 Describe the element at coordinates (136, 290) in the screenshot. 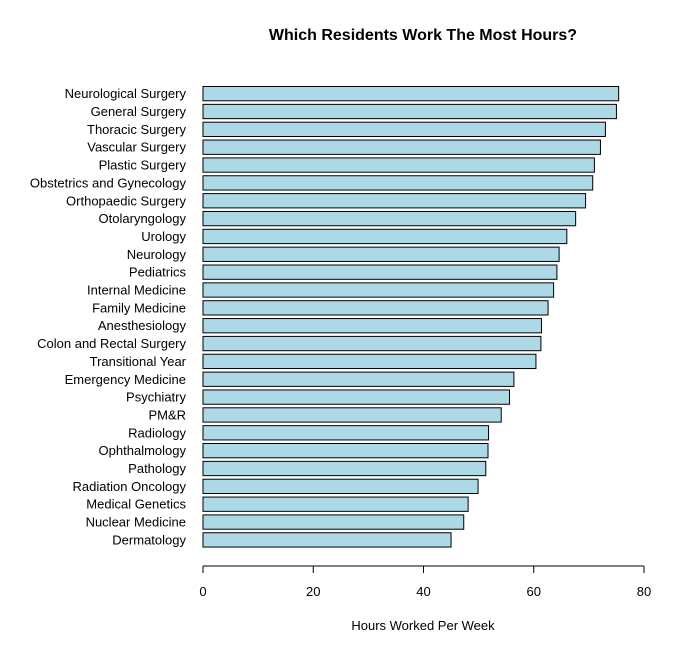

I see `category-label-11: Internal Medicine` at that location.